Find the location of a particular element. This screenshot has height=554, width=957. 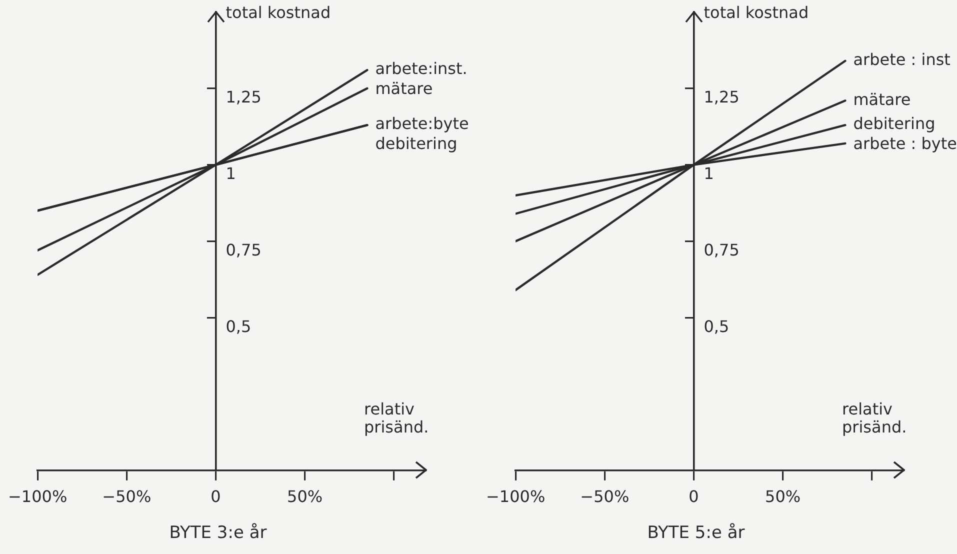

series-label: arbete:inst. is located at coordinates (421, 68).